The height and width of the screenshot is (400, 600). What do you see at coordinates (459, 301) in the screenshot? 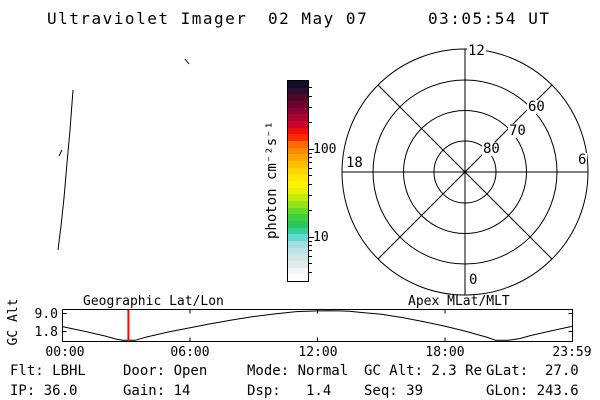
I see `orbit-right-title: Apex MLat/MLT` at bounding box center [459, 301].